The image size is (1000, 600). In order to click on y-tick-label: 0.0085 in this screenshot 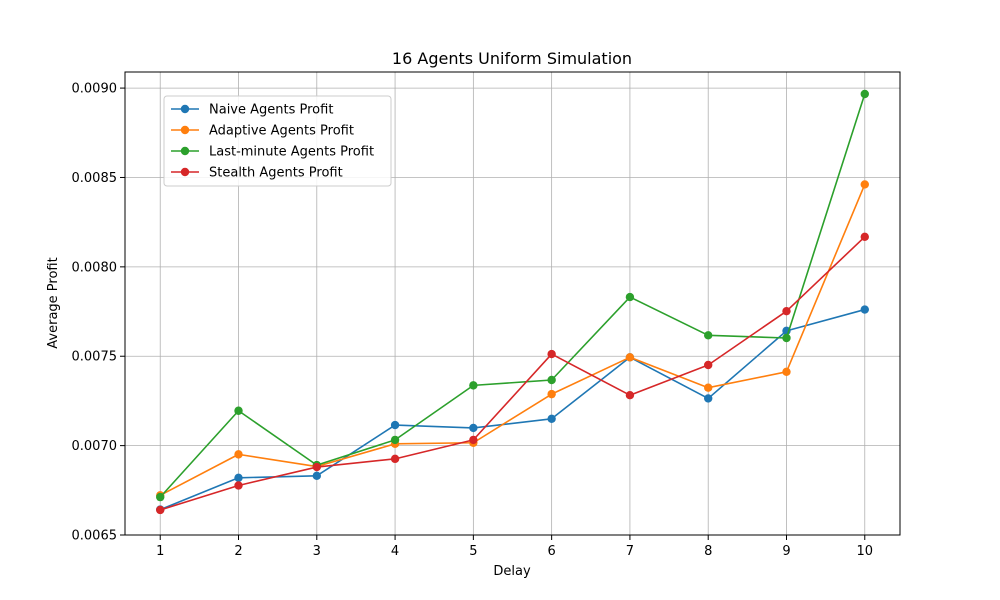, I will do `click(95, 178)`.